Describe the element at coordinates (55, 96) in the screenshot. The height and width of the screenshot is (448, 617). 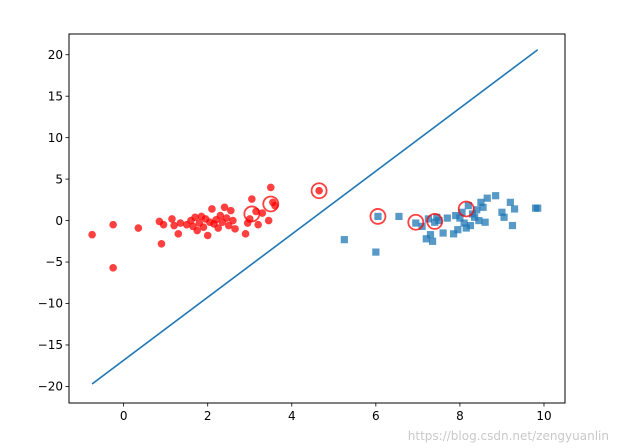
I see `y-tick-label-15: 15` at that location.